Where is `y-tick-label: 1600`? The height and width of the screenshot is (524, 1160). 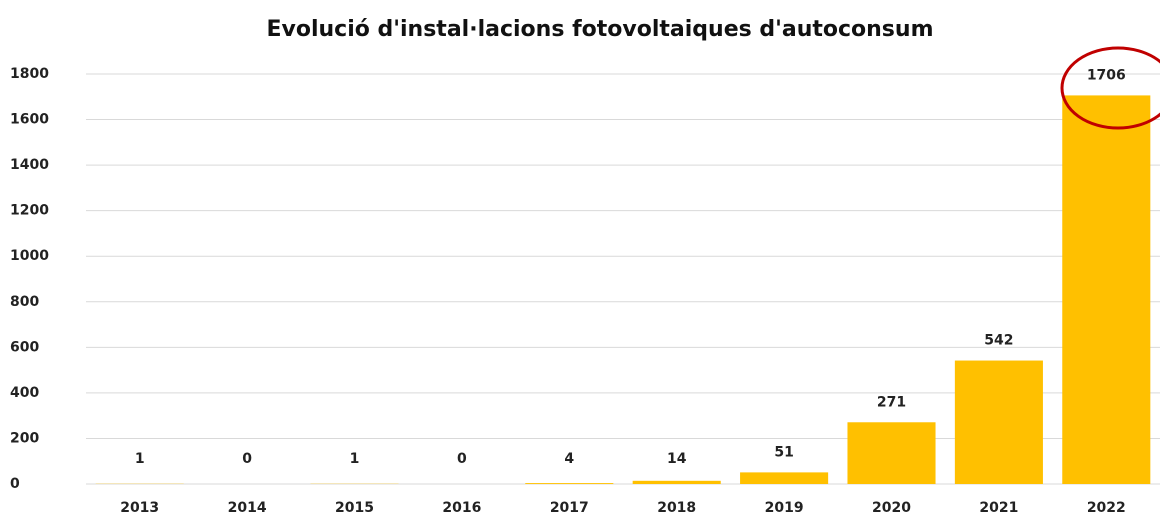 y-tick-label: 1600 is located at coordinates (29, 120).